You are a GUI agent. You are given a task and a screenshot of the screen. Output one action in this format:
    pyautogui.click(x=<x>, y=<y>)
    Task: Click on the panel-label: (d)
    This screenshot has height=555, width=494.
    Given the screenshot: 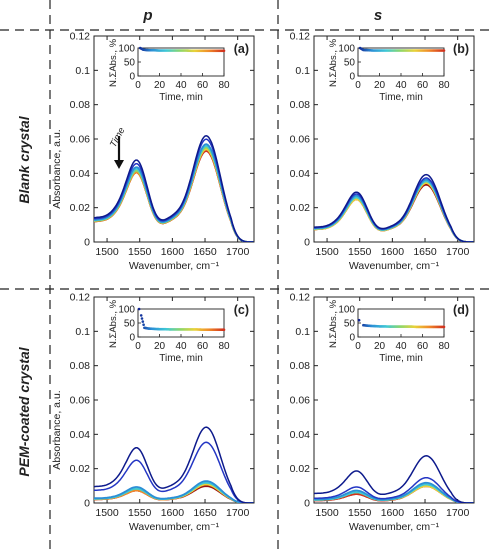 What is the action you would take?
    pyautogui.click(x=461, y=310)
    